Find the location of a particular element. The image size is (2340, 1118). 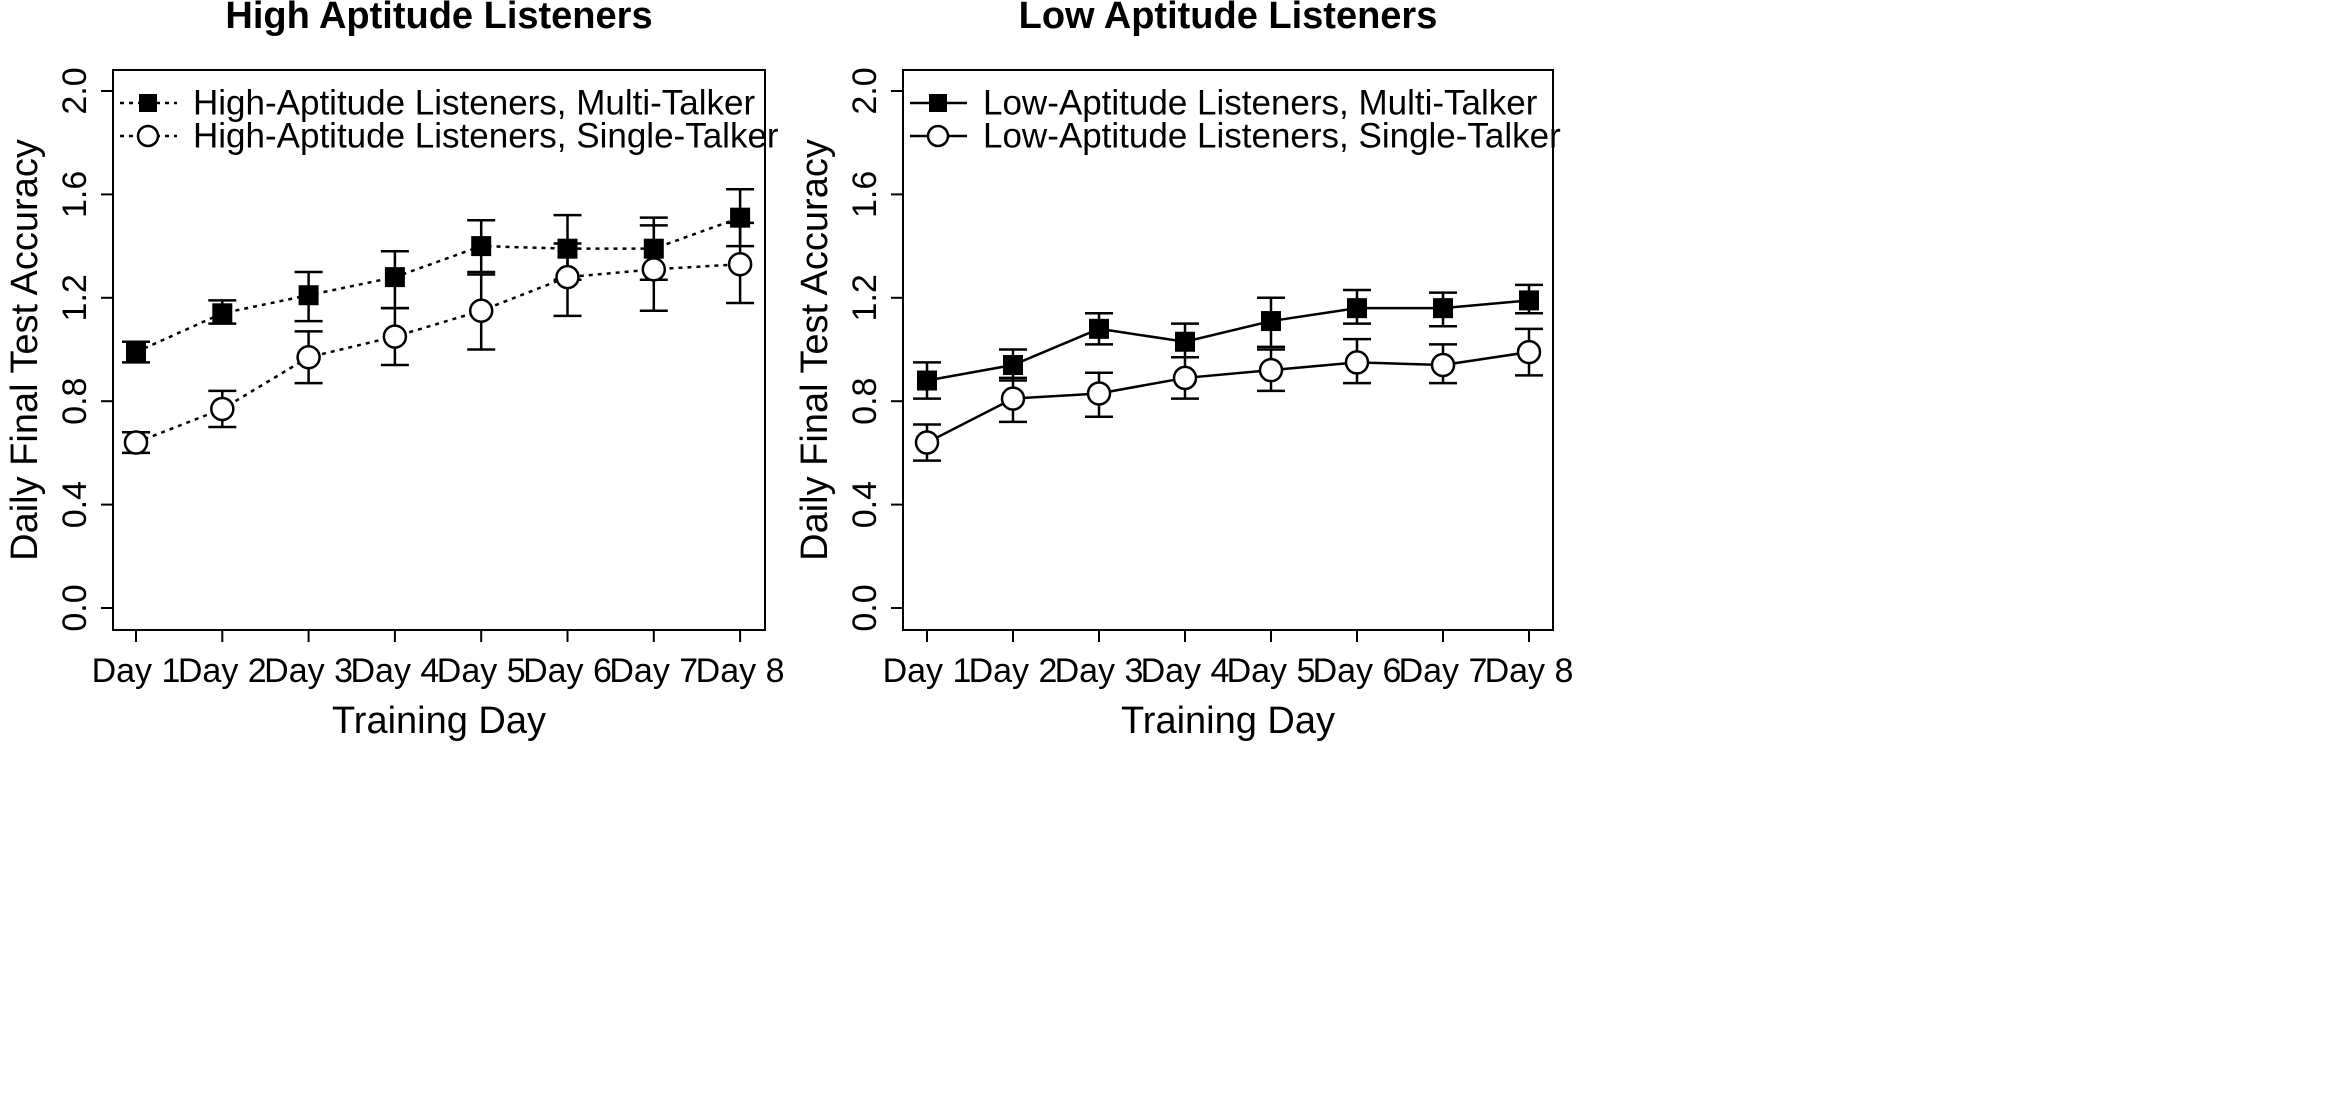

chart-title: High Aptitude Listeners is located at coordinates (438, 18).